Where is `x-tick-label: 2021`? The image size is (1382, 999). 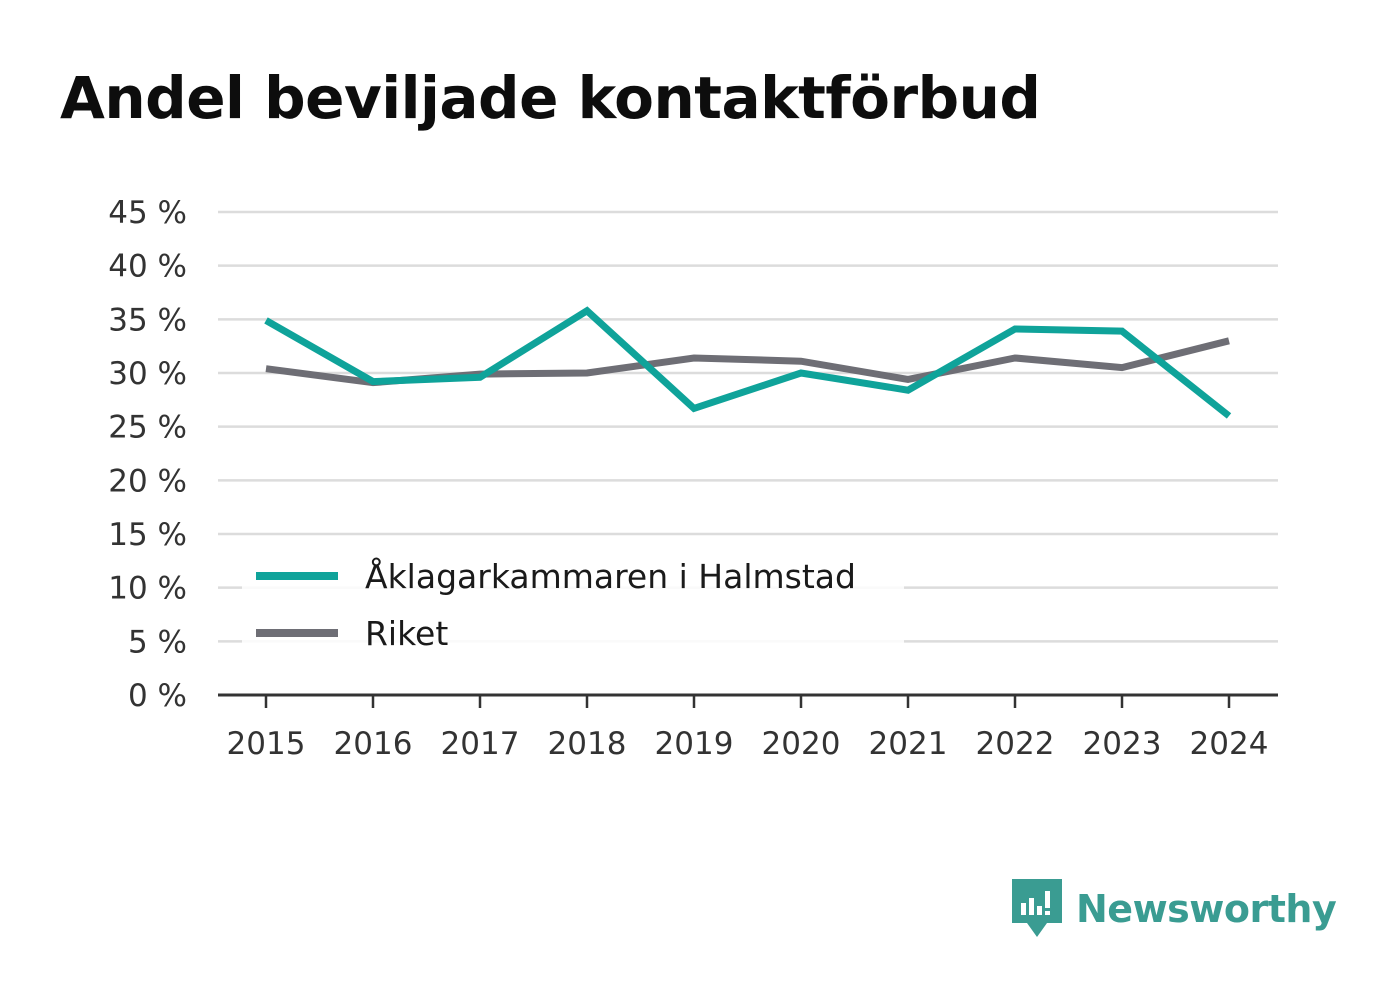 x-tick-label: 2021 is located at coordinates (908, 744).